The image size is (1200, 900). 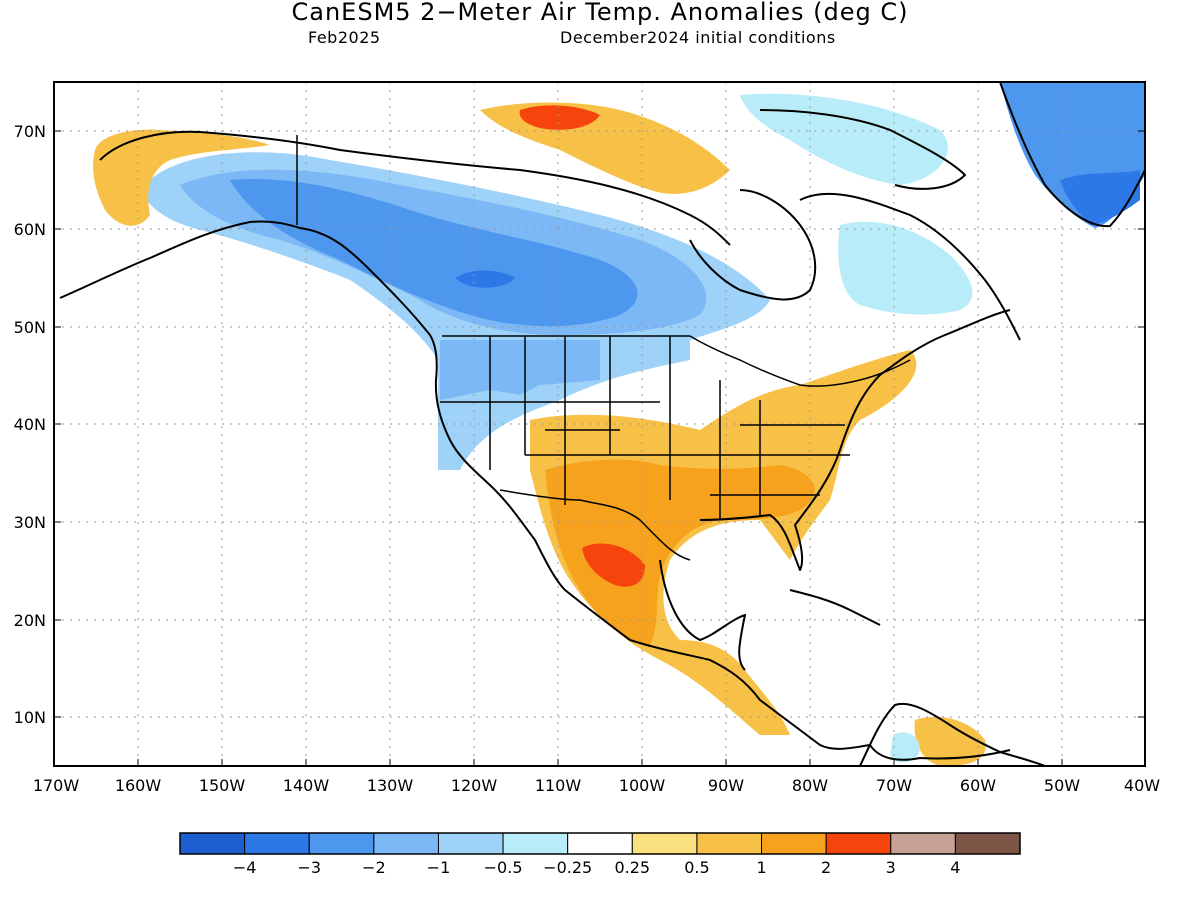 I want to click on color-bar-tick-label: −0.5, so click(x=503, y=867).